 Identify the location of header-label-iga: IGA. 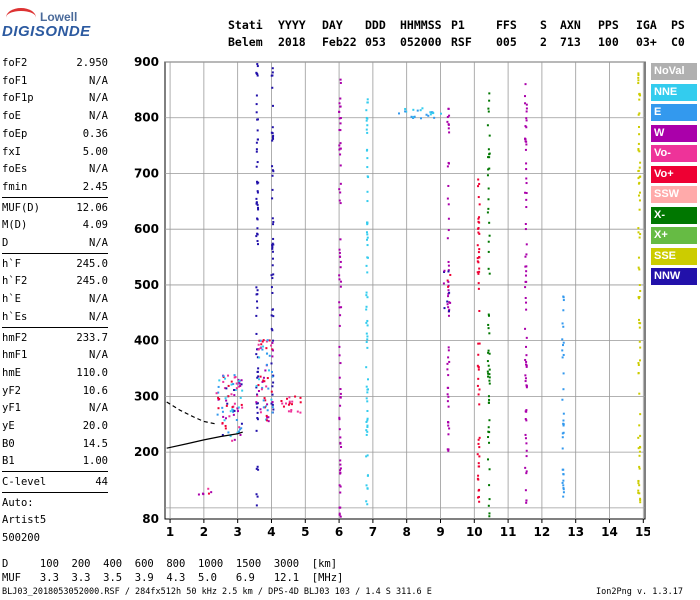
(646, 25).